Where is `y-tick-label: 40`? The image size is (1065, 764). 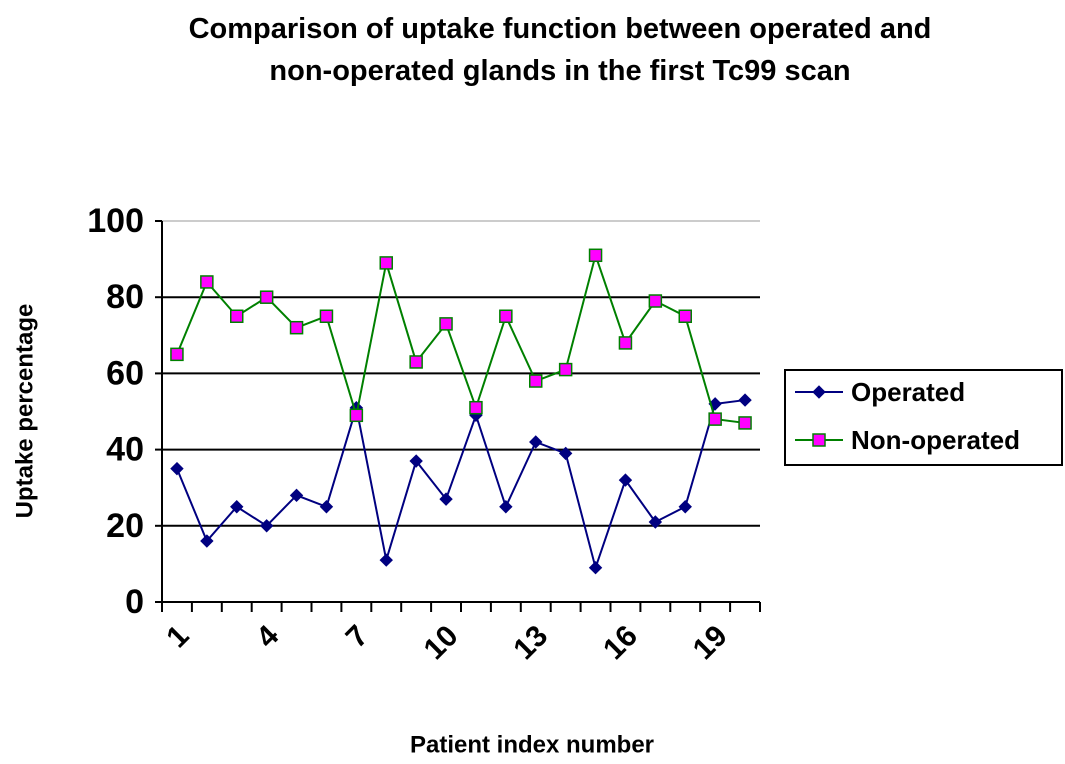 y-tick-label: 40 is located at coordinates (125, 450).